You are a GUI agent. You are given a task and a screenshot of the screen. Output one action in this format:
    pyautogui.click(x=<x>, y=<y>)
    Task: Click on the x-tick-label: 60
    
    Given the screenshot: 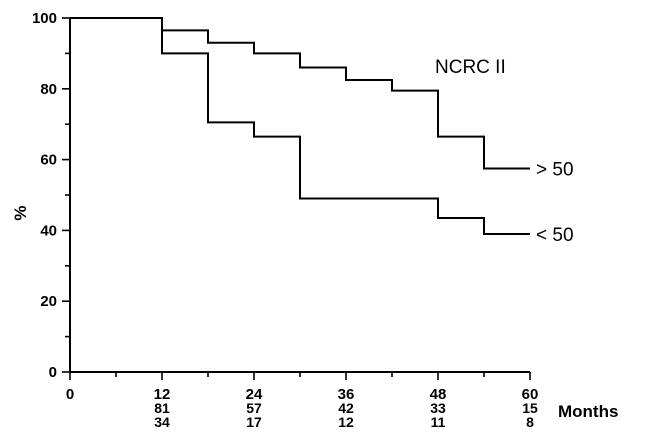 What is the action you would take?
    pyautogui.click(x=530, y=394)
    